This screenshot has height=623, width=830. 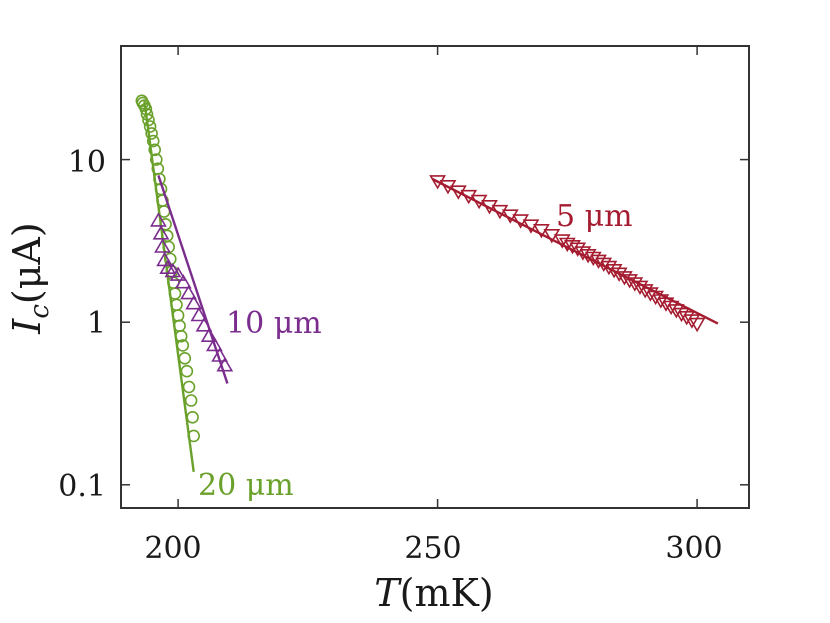 What do you see at coordinates (27, 326) in the screenshot?
I see `y-axis-symbol: I` at bounding box center [27, 326].